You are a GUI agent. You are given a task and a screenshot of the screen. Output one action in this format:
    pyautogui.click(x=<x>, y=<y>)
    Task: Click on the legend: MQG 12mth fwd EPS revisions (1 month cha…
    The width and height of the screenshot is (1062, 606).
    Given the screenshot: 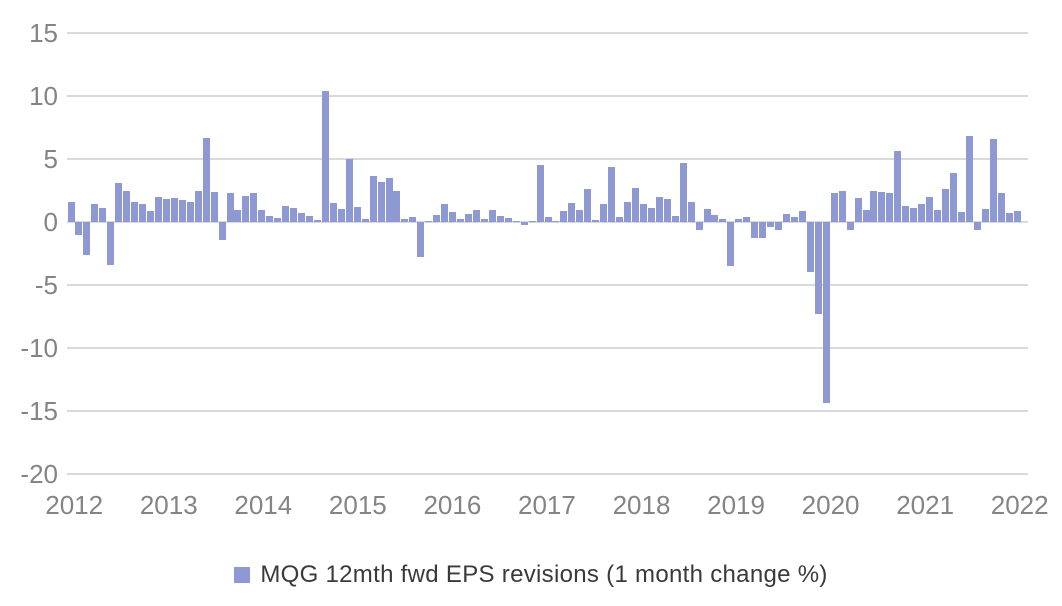 What is the action you would take?
    pyautogui.click(x=531, y=575)
    